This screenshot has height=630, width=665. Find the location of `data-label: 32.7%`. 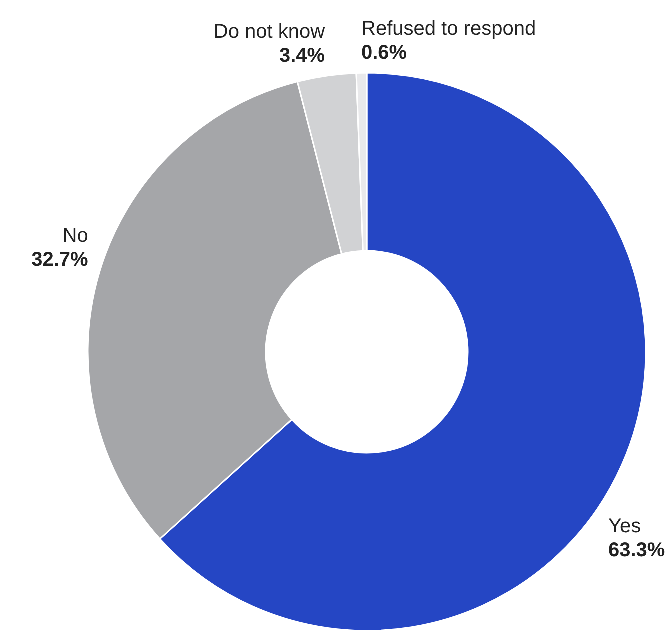

data-label: 32.7% is located at coordinates (60, 260).